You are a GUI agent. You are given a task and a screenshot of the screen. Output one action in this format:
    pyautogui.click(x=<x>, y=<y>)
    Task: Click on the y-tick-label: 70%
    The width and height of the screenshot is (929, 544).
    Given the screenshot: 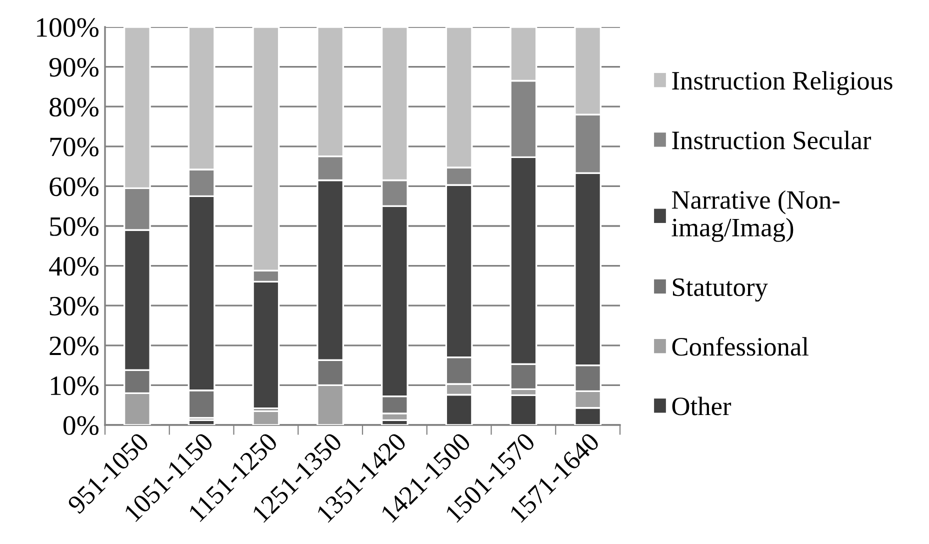 What is the action you would take?
    pyautogui.click(x=74, y=147)
    